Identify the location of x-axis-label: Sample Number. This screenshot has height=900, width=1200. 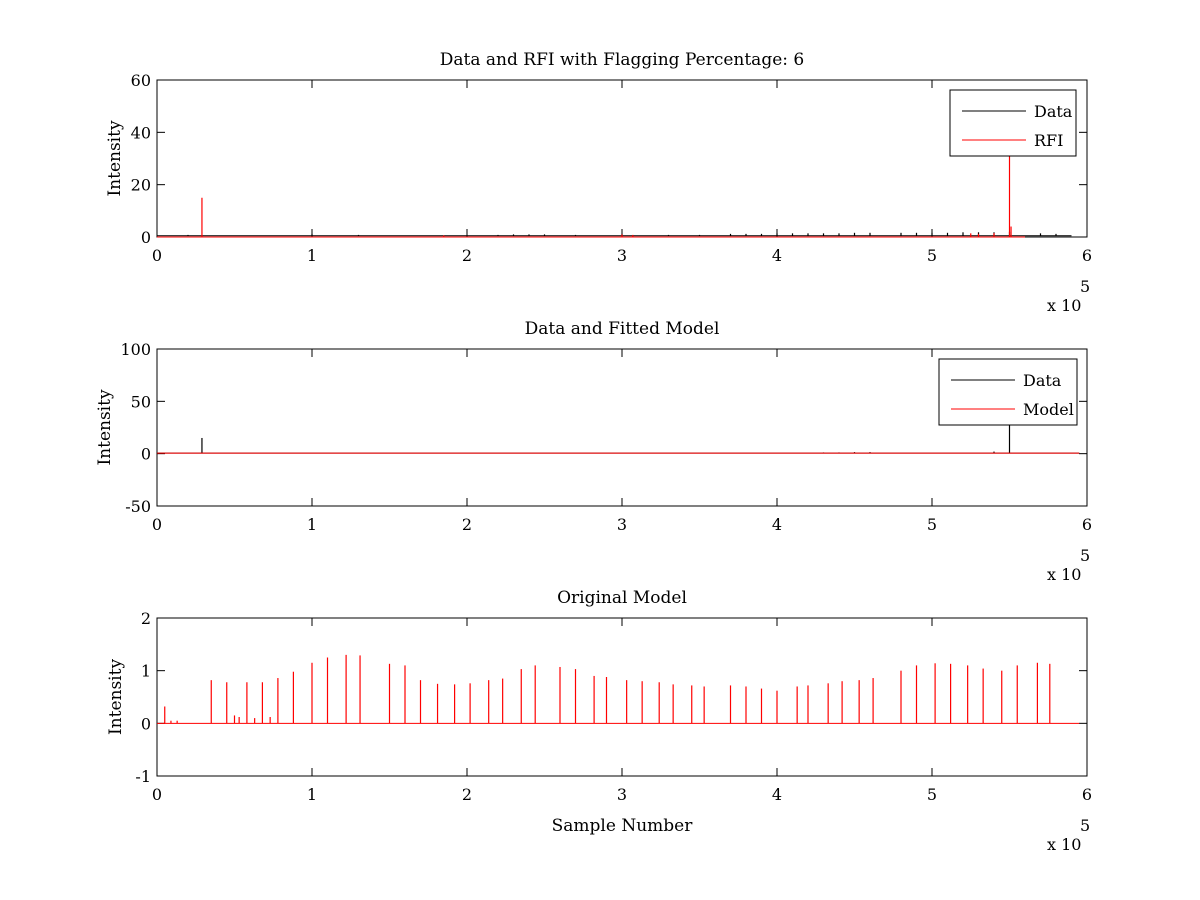
(623, 826).